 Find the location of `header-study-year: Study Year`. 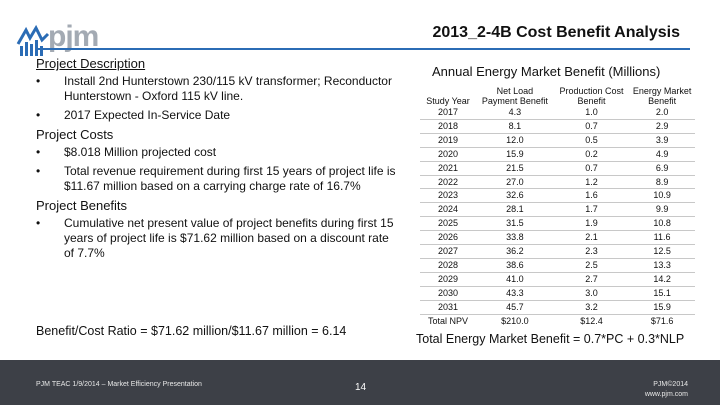

header-study-year: Study Year is located at coordinates (448, 101).